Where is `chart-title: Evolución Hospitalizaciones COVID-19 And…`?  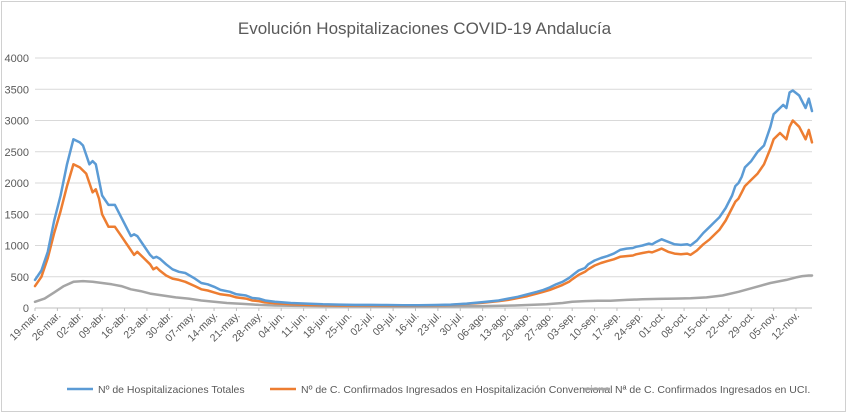
chart-title: Evolución Hospitalizaciones COVID-19 And… is located at coordinates (424, 28).